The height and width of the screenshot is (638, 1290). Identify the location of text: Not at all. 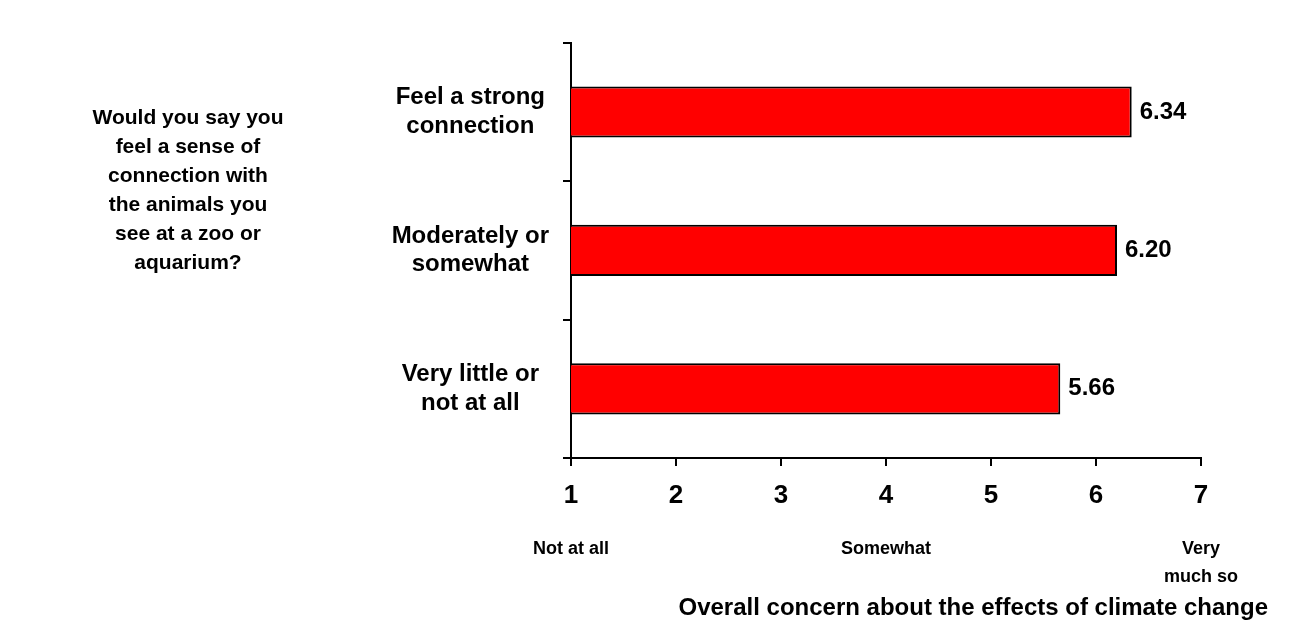
(571, 547).